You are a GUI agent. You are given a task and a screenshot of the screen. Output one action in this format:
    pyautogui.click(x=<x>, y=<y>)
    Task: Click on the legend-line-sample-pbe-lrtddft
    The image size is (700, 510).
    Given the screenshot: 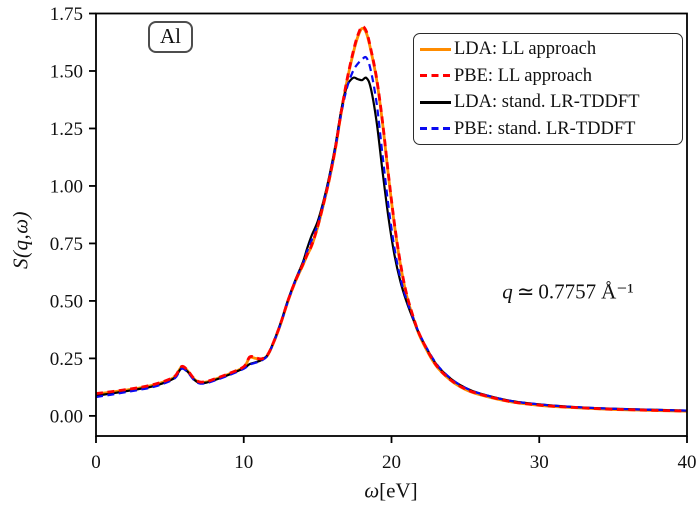 What is the action you would take?
    pyautogui.click(x=435, y=129)
    